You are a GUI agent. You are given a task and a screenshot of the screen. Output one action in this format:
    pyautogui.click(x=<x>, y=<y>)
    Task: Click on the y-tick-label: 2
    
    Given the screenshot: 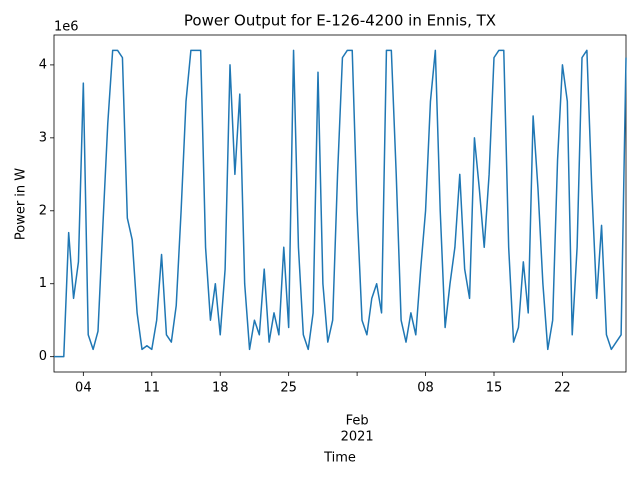 What is the action you would take?
    pyautogui.click(x=43, y=210)
    